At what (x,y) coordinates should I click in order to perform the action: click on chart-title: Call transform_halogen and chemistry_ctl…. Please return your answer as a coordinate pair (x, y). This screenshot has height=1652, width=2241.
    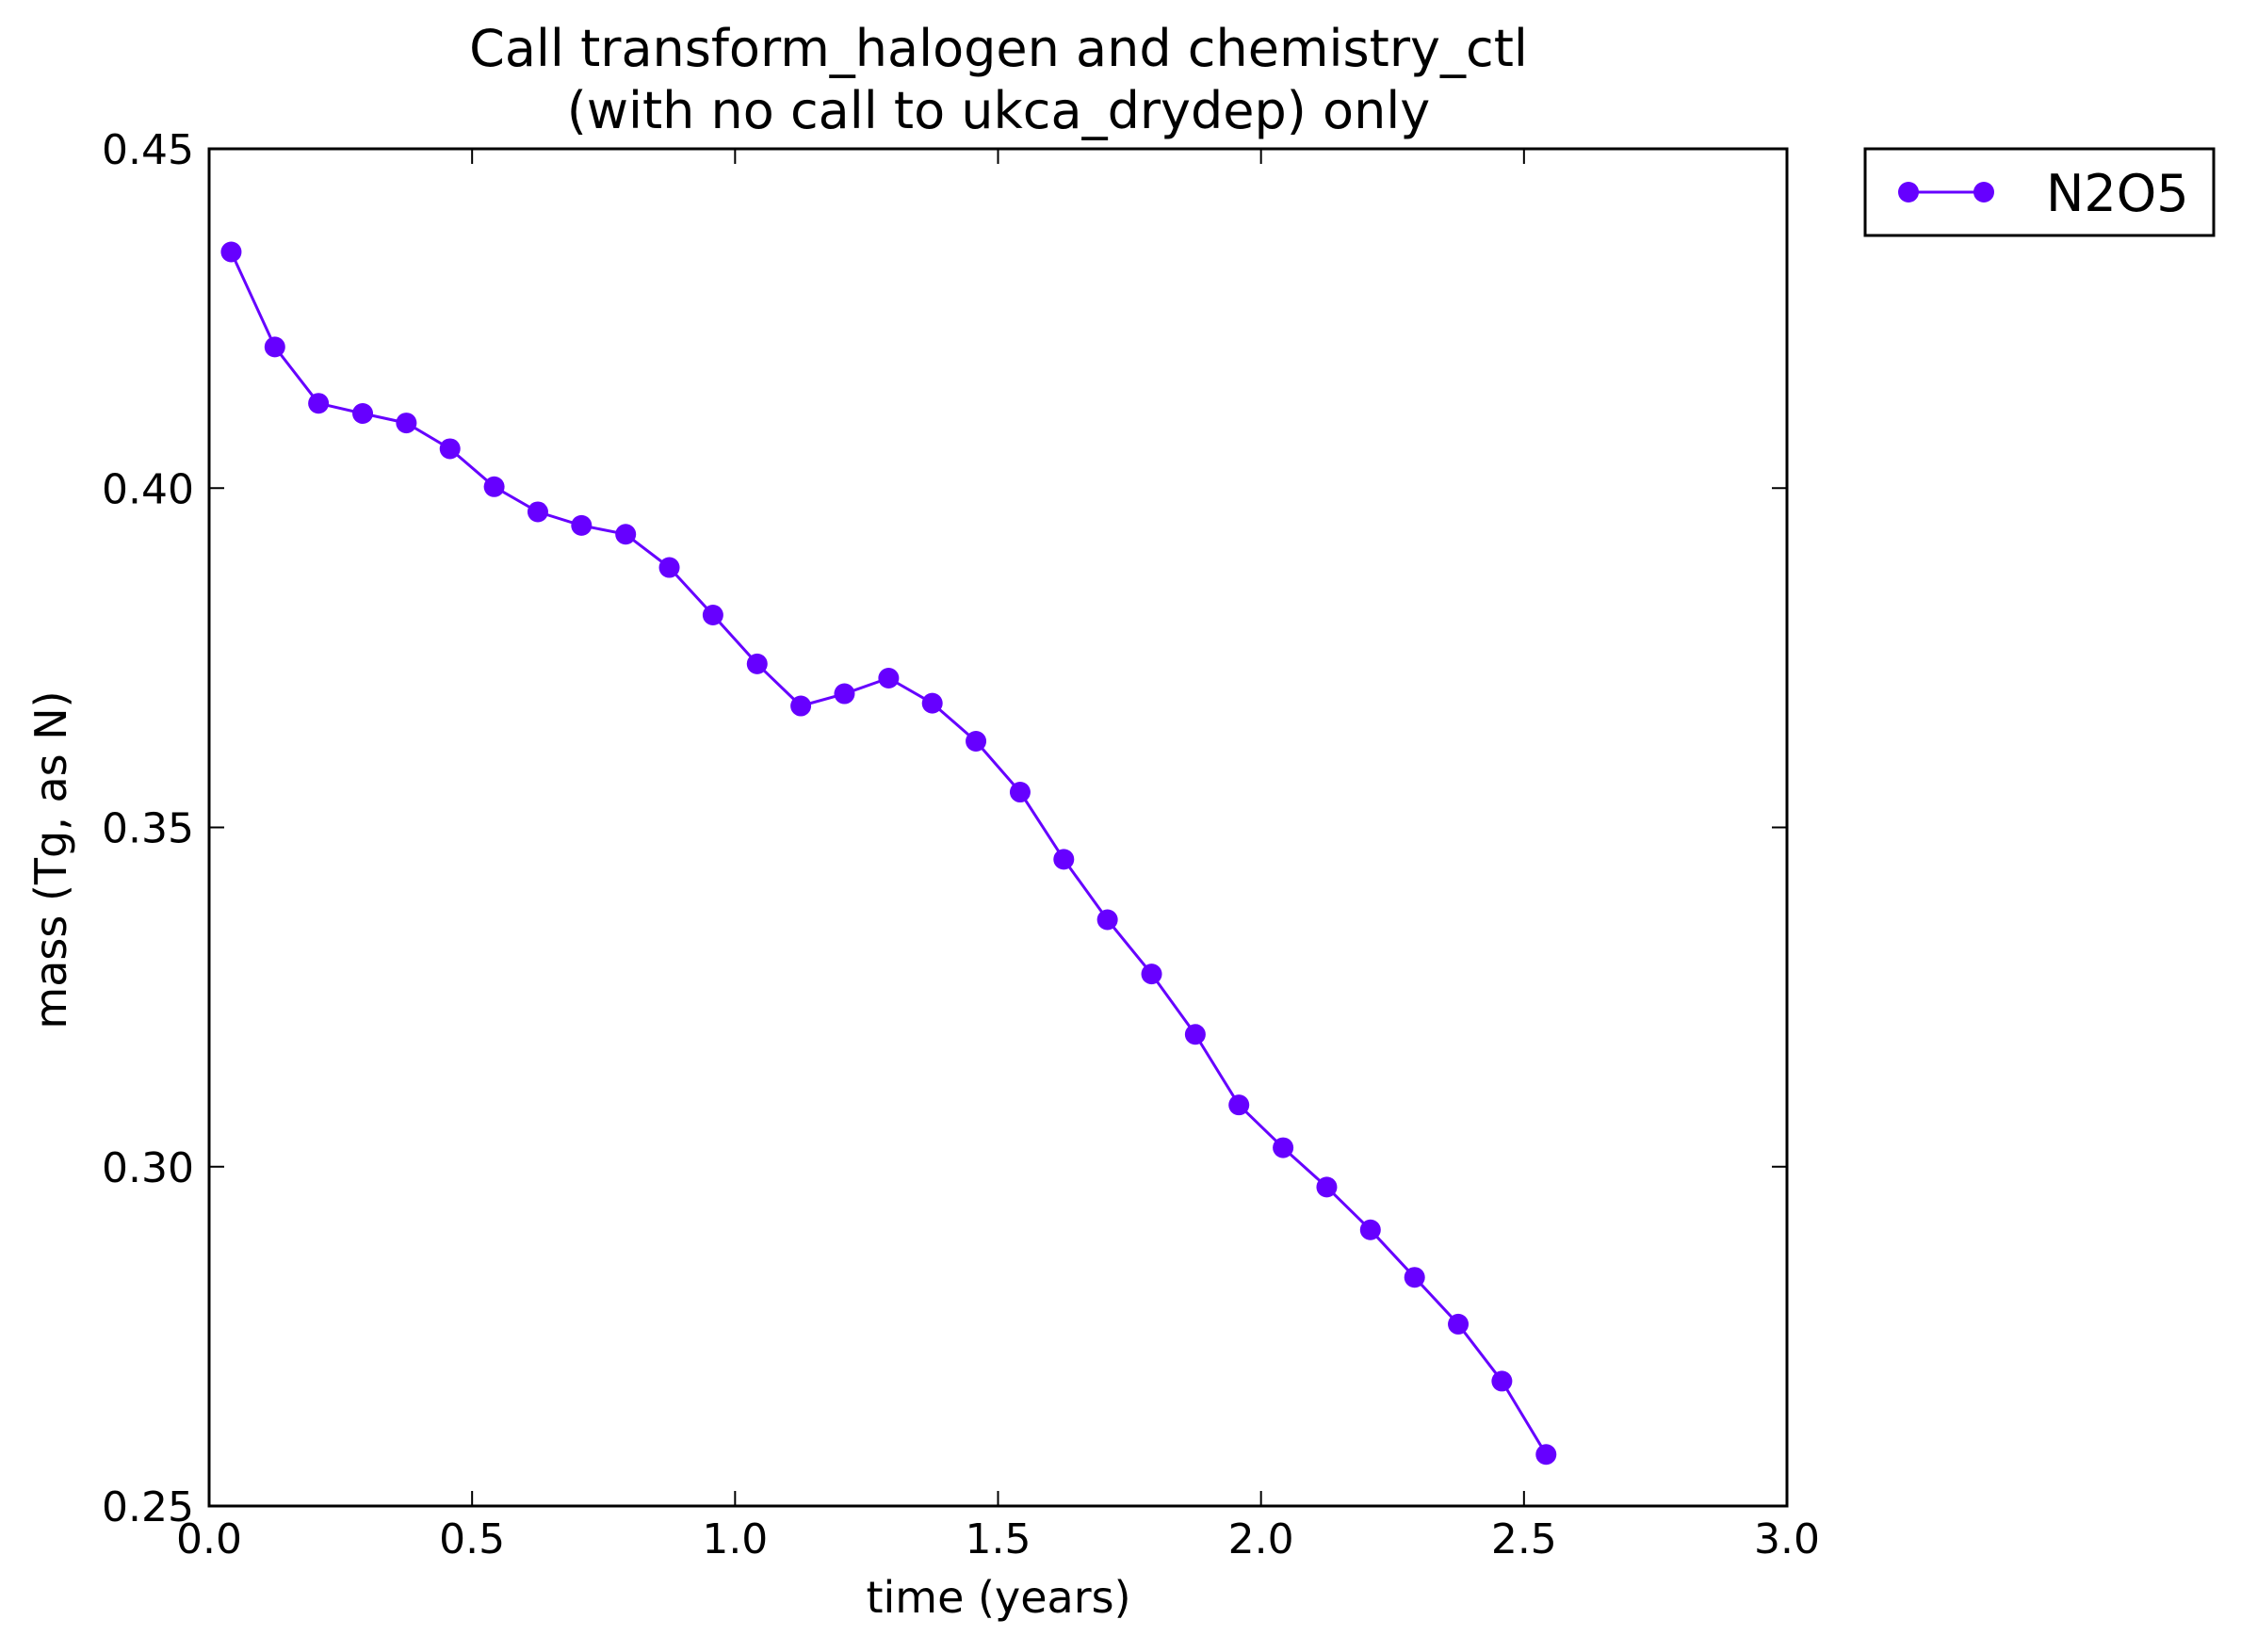
    Looking at the image, I should click on (999, 79).